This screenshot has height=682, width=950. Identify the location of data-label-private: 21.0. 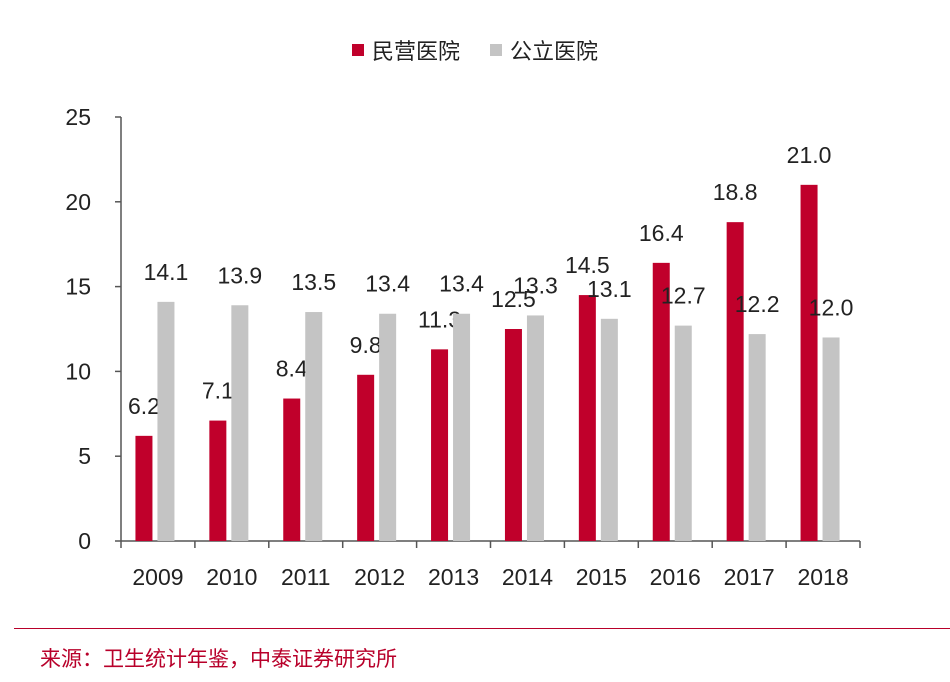
(809, 155).